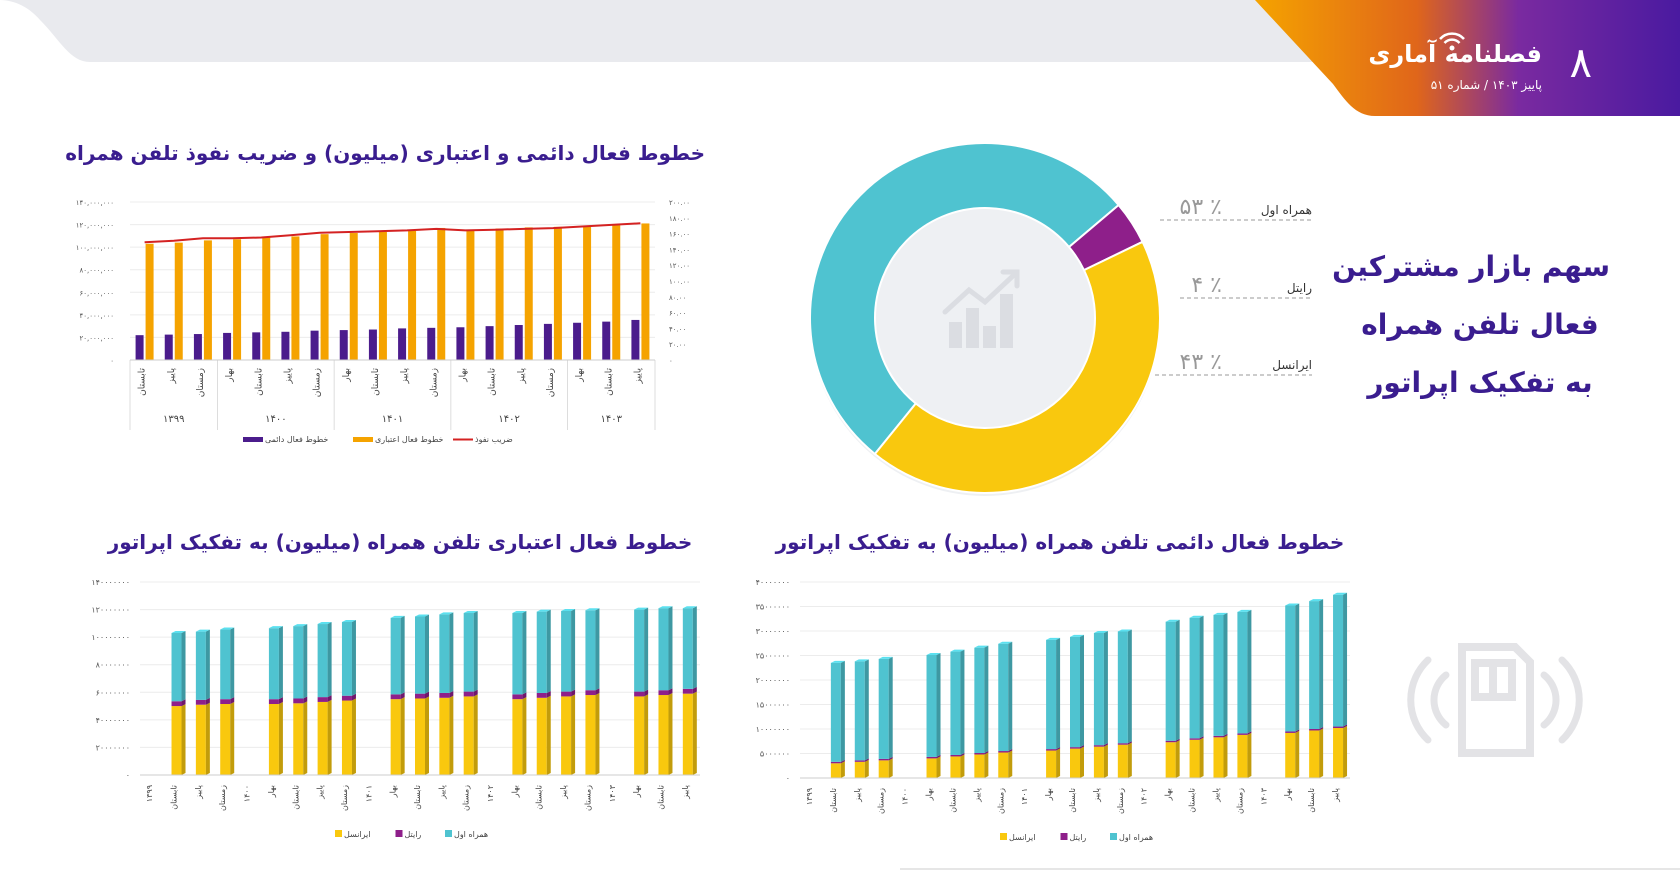 This screenshot has height=871, width=1680. I want to click on y-tick-label: ۱۰۰,۰۰۰,۰۰۰, so click(95, 248).